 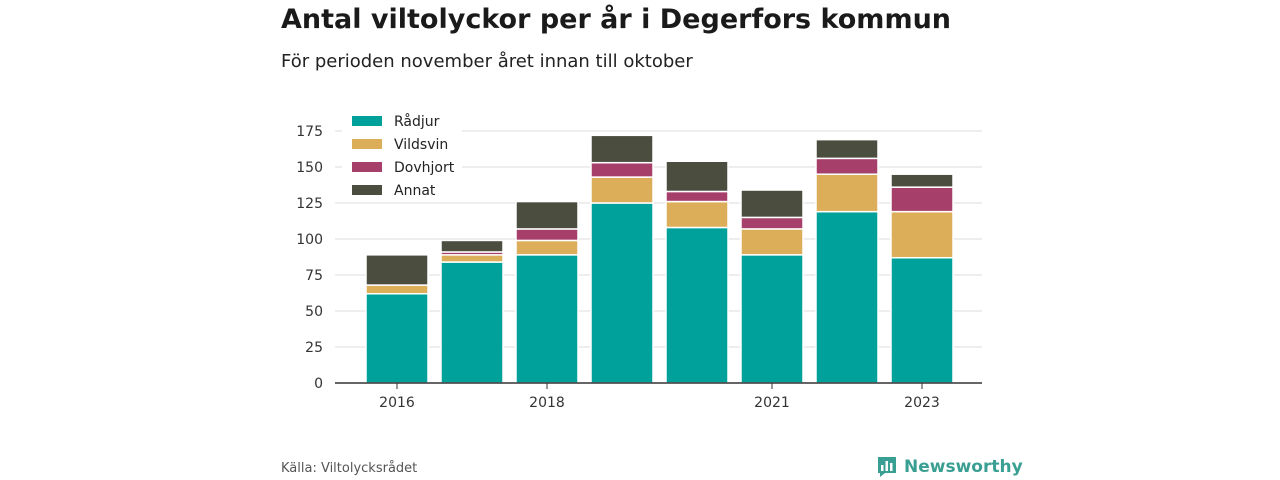 What do you see at coordinates (309, 240) in the screenshot?
I see `y-tick-label: 100` at bounding box center [309, 240].